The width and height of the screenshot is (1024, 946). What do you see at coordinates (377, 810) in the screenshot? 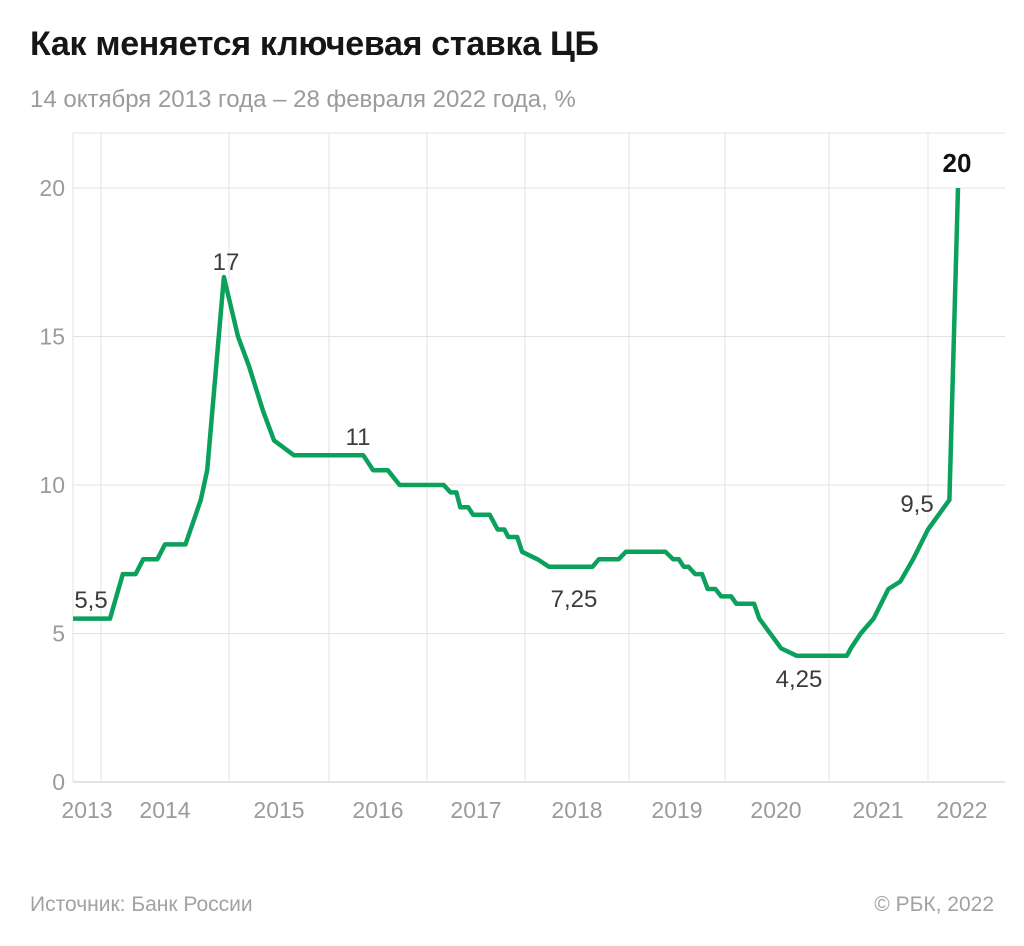
I see `x-tick-label-2016: 2016` at bounding box center [377, 810].